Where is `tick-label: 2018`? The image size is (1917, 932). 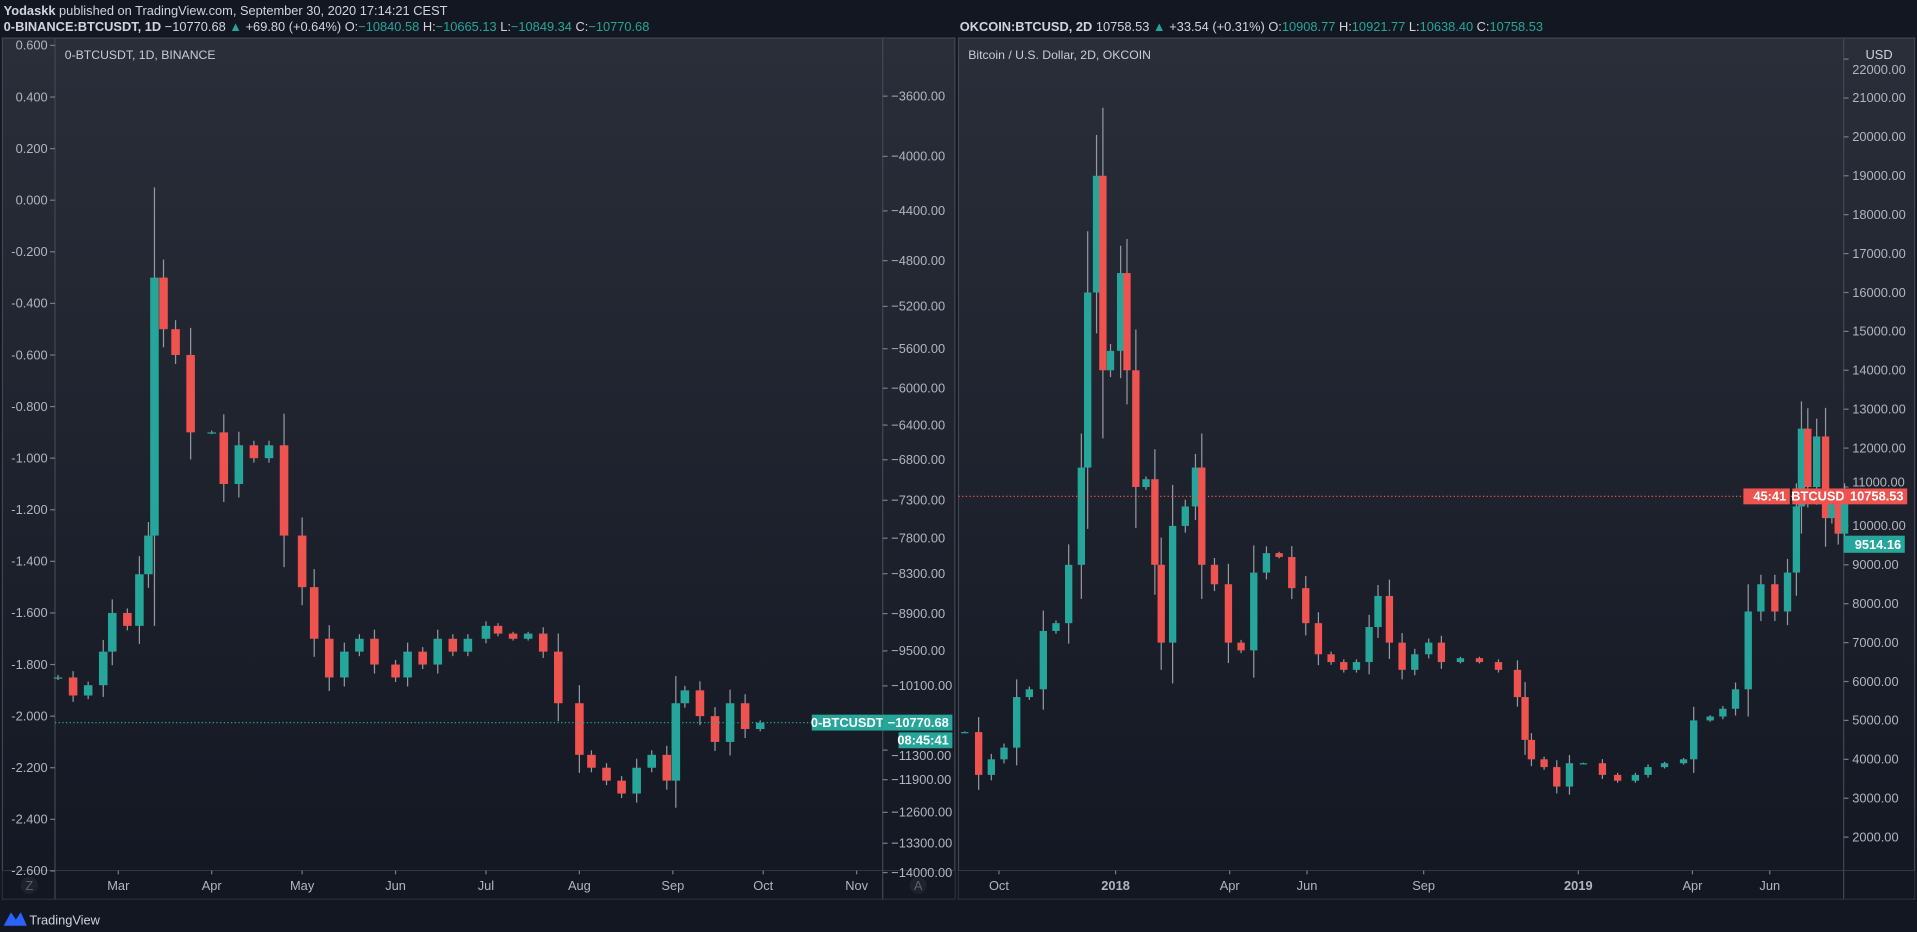 tick-label: 2018 is located at coordinates (1115, 885).